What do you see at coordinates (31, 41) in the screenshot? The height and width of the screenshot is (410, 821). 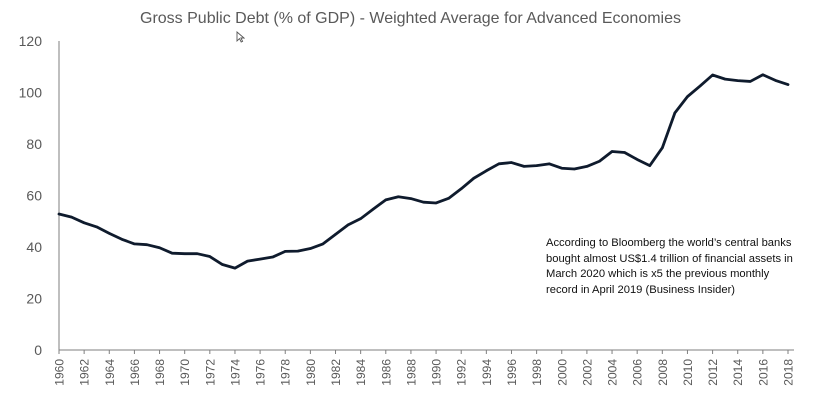 I see `y-tick-label: 120` at bounding box center [31, 41].